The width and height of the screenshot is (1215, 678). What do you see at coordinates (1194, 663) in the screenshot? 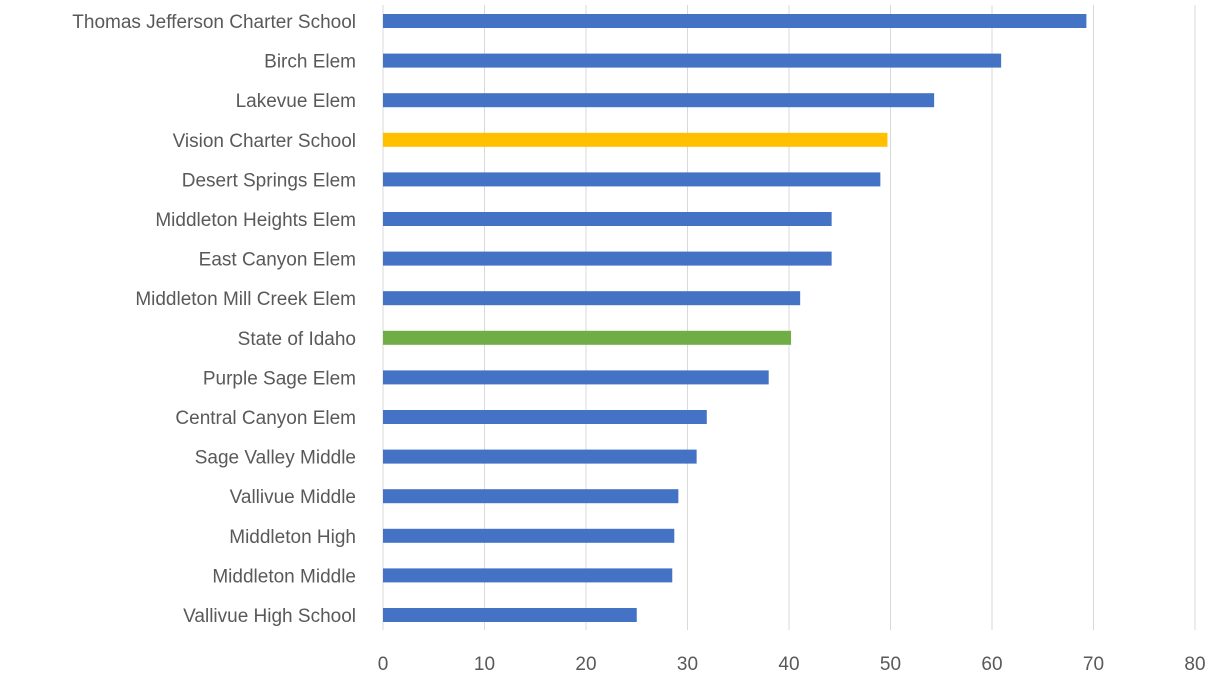
I see `x-tick-label: 80` at bounding box center [1194, 663].